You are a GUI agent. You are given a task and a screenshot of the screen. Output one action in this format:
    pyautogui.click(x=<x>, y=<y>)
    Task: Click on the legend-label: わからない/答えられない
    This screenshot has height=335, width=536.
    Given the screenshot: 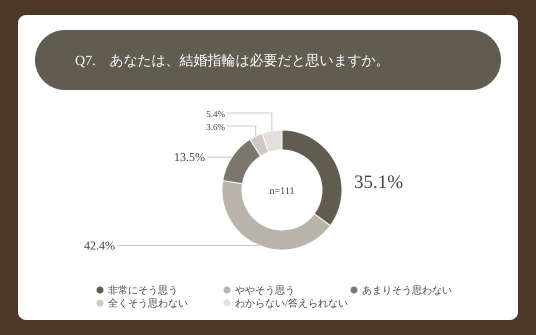 What is the action you would take?
    pyautogui.click(x=291, y=304)
    